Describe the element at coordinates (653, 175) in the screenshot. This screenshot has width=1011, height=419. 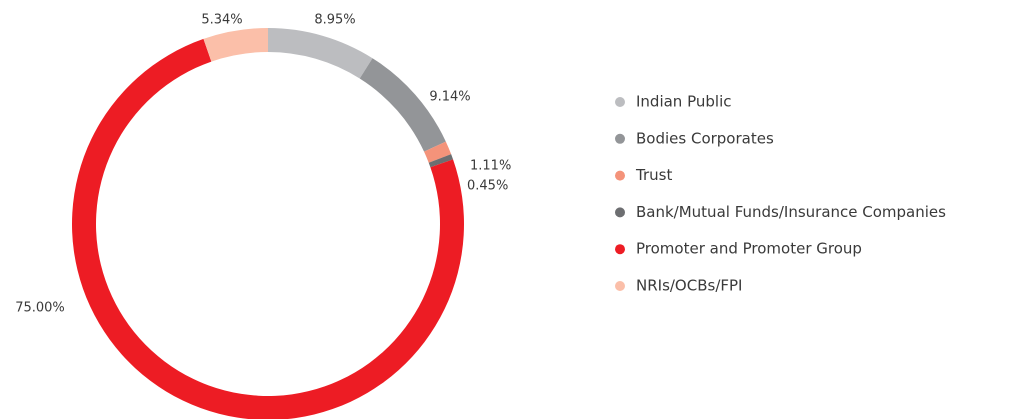
I see `legend-label: Trust` at that location.